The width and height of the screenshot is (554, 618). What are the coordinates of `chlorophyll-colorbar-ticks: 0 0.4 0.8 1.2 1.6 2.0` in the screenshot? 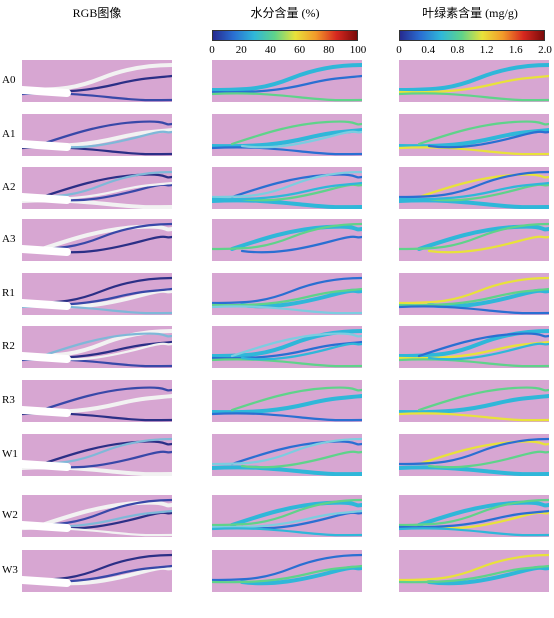 It's located at (474, 51).